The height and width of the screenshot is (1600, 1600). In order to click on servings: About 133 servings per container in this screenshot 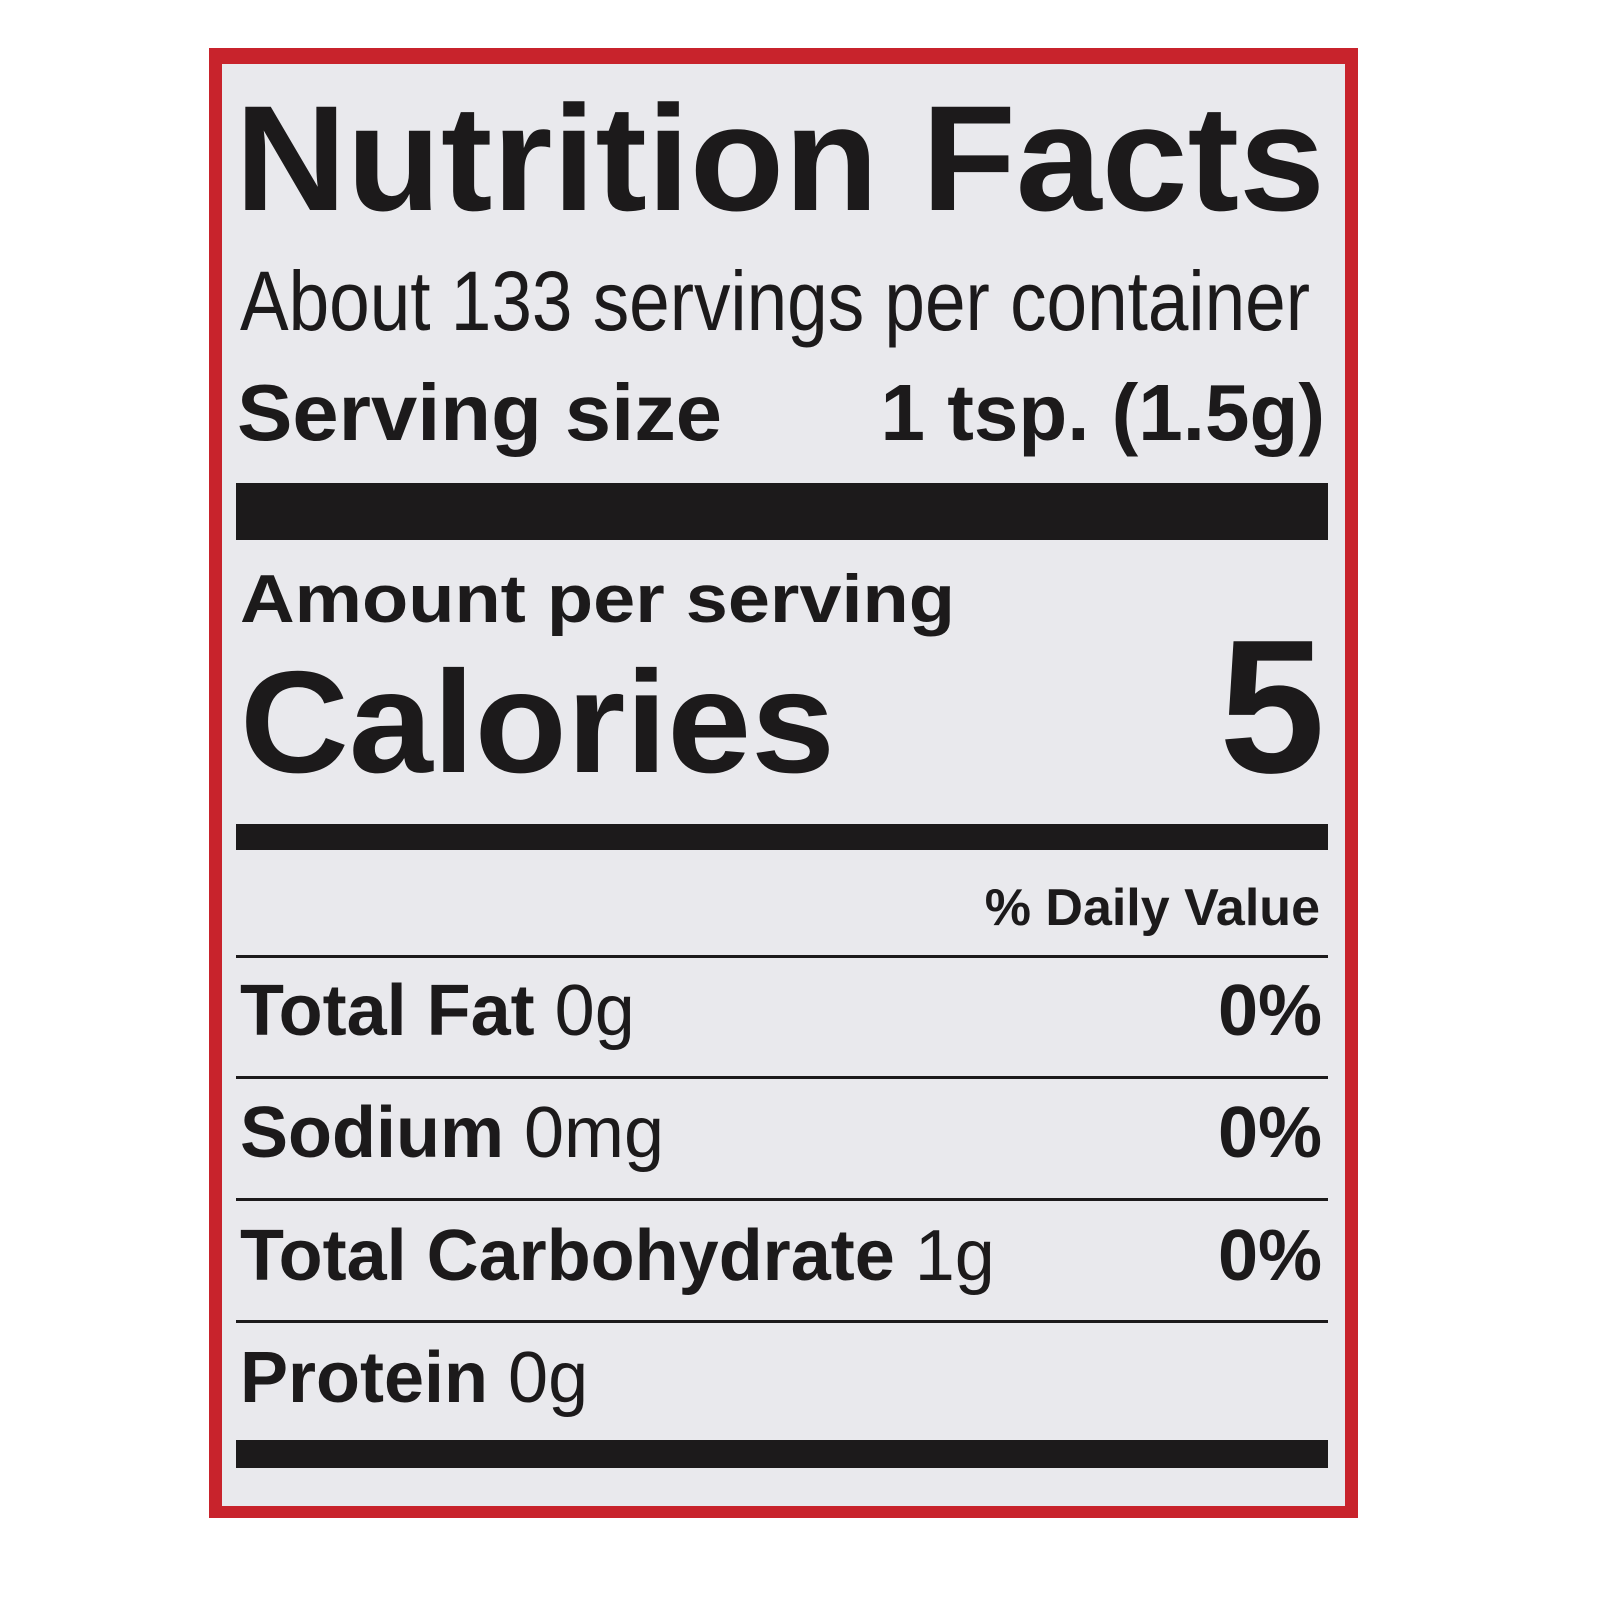, I will do `click(775, 301)`.